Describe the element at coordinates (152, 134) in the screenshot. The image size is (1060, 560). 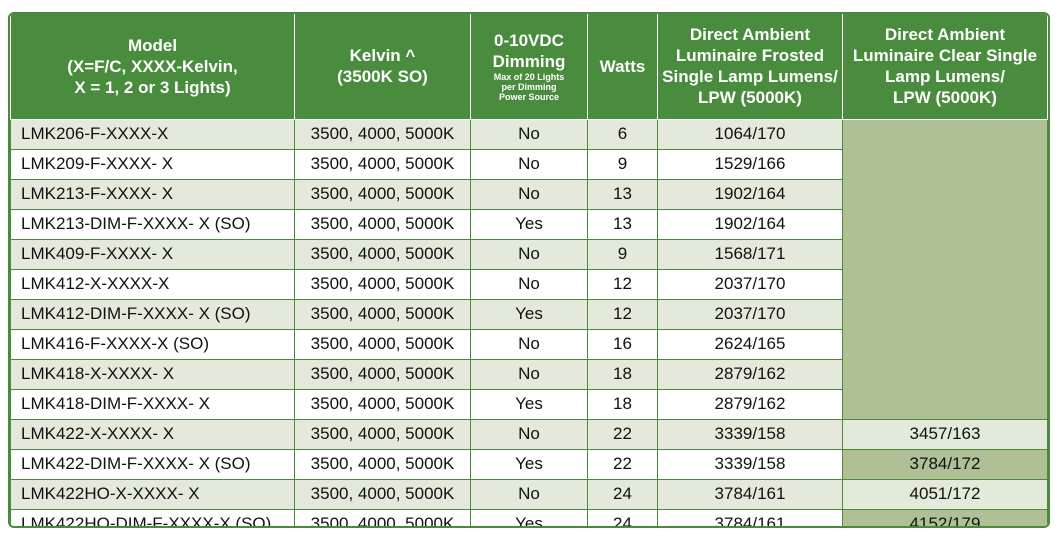
I see `table-cell: LMK206-F-XXXX-X` at that location.